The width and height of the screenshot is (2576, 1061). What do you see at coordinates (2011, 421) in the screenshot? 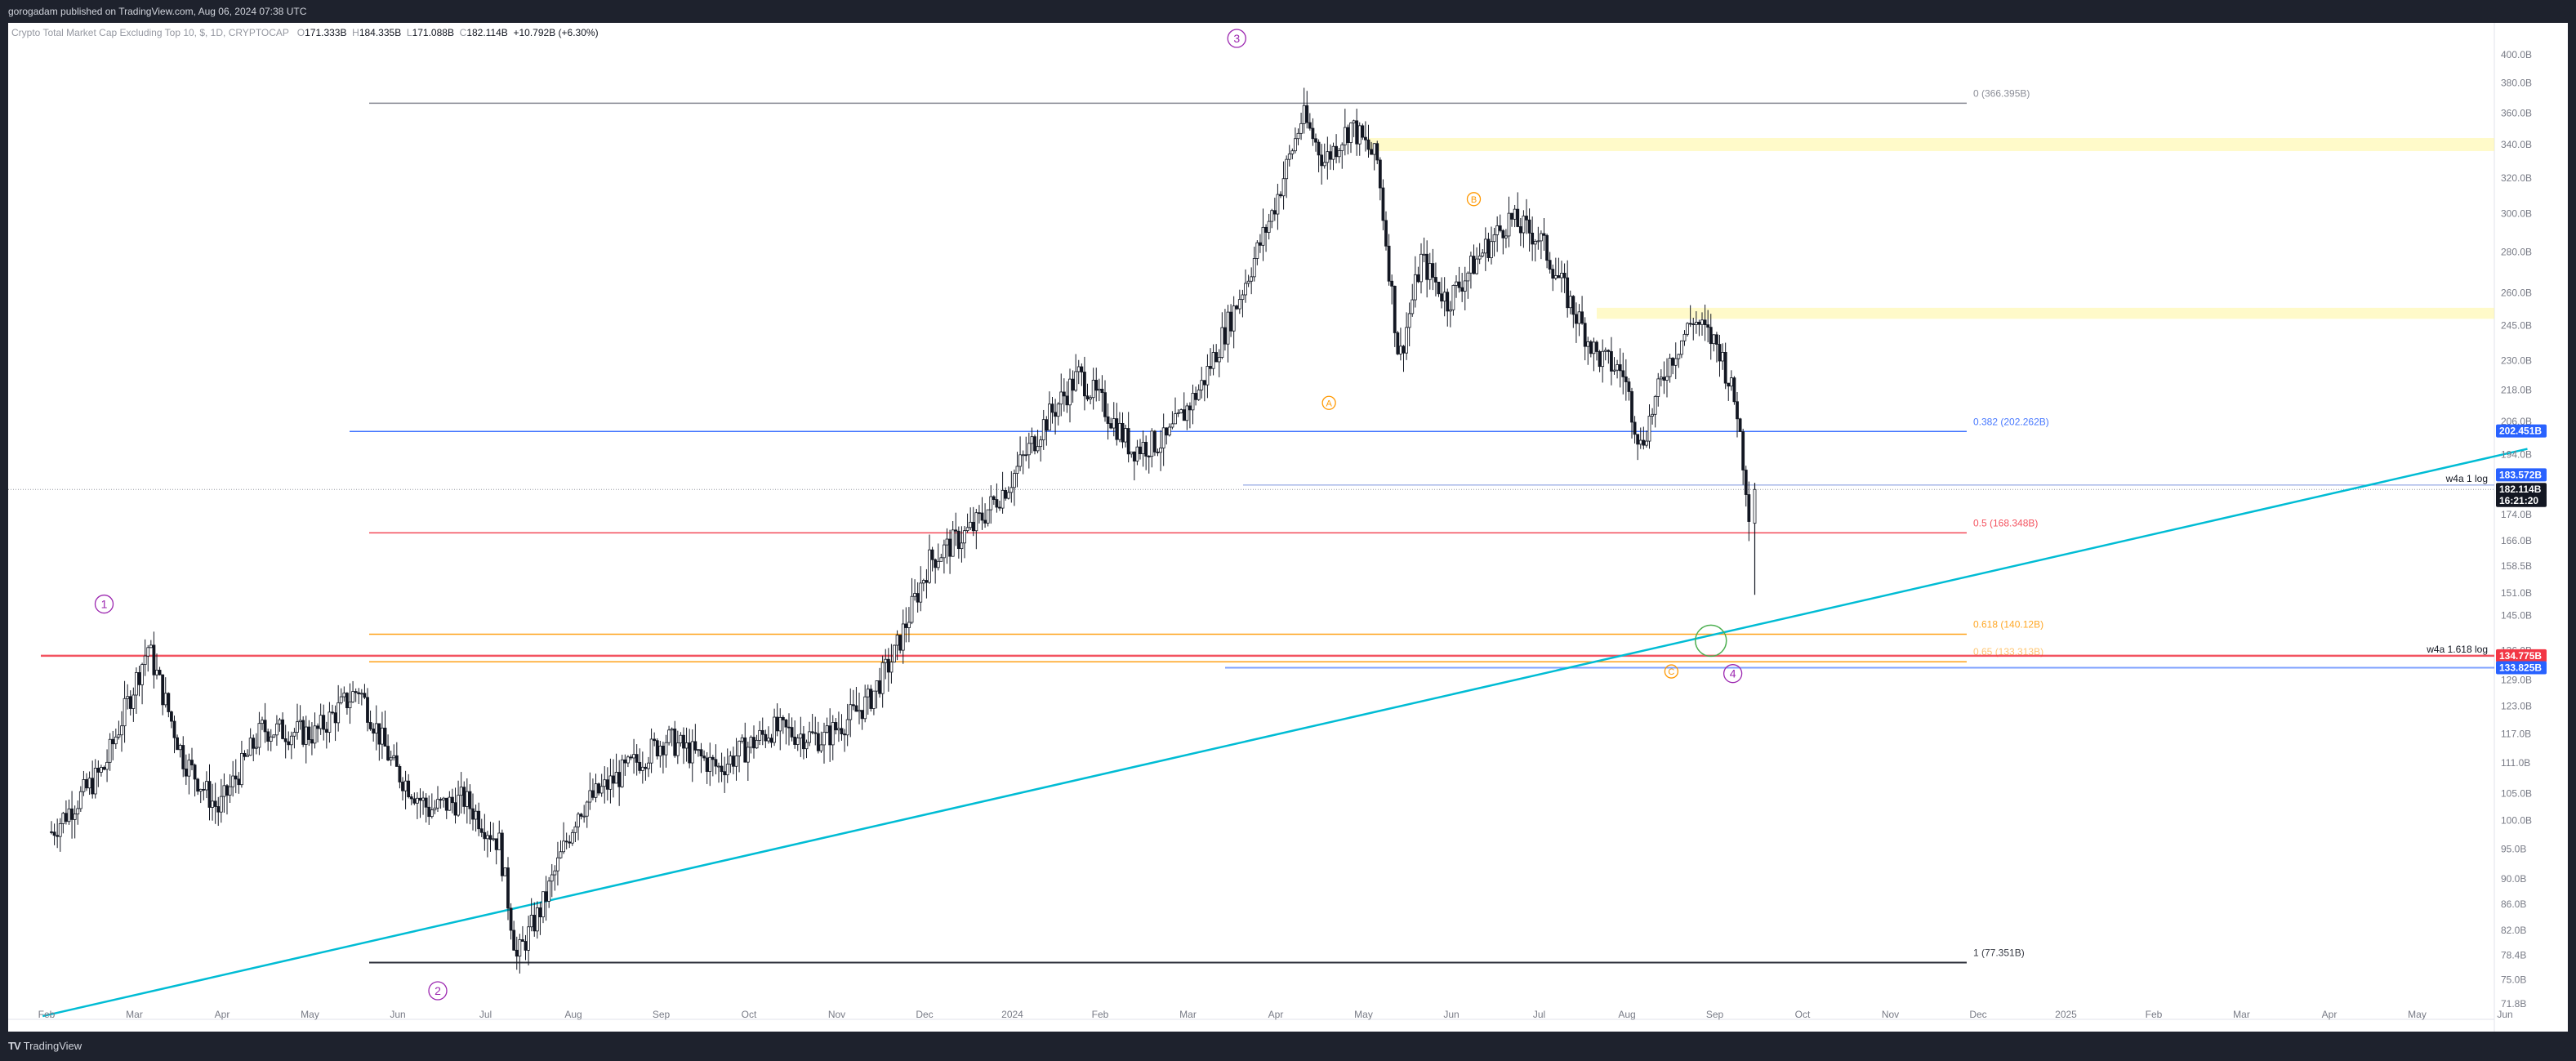
I see `fib-level-label: 0.382 (202.262B)` at bounding box center [2011, 421].